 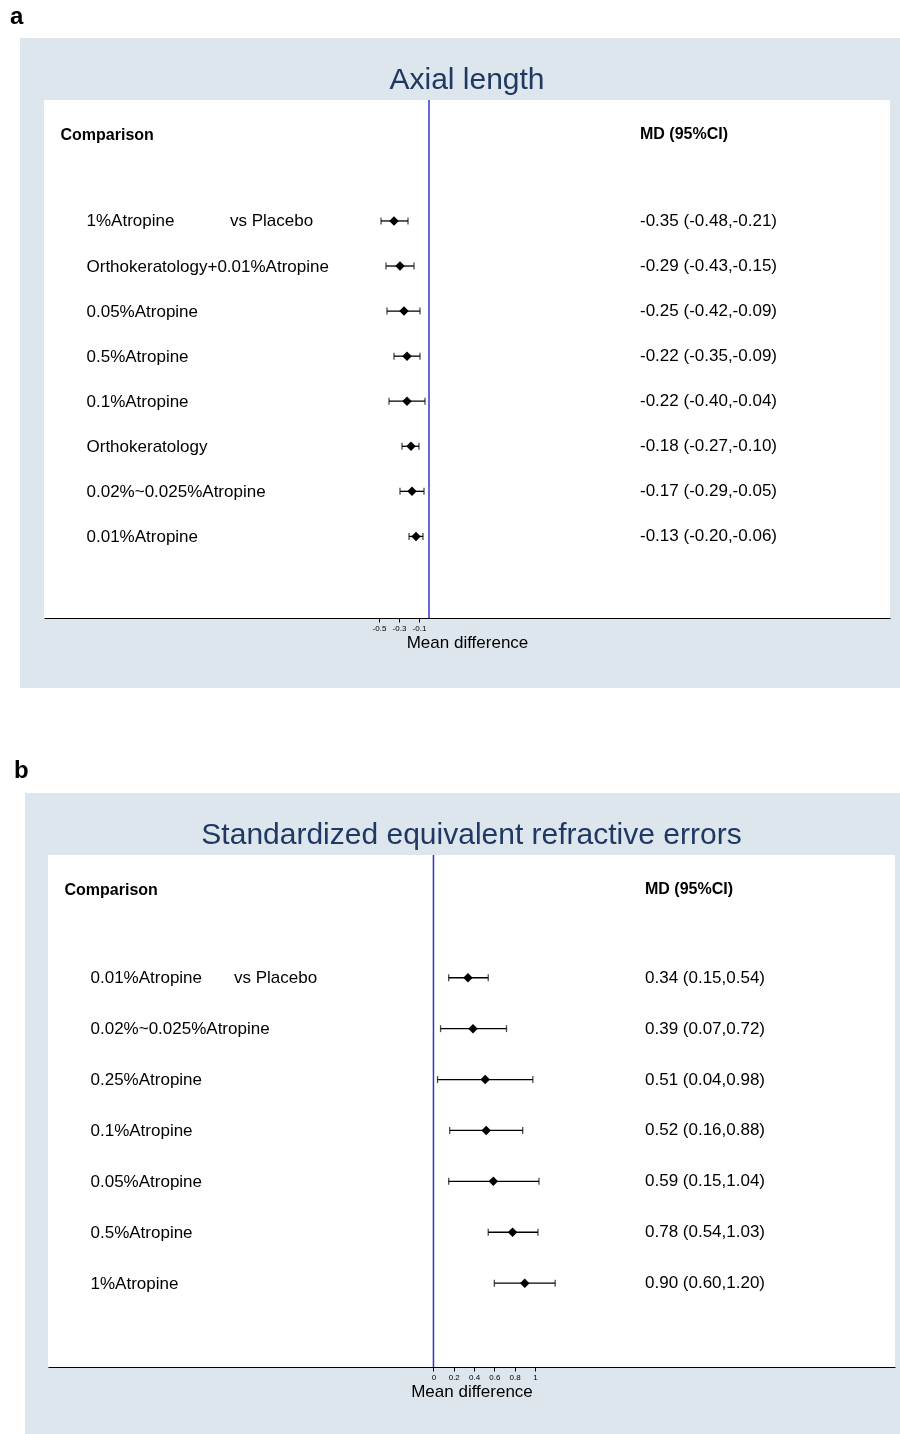 I want to click on annotation: -0.25 (-0.42,-0.09), so click(x=709, y=311).